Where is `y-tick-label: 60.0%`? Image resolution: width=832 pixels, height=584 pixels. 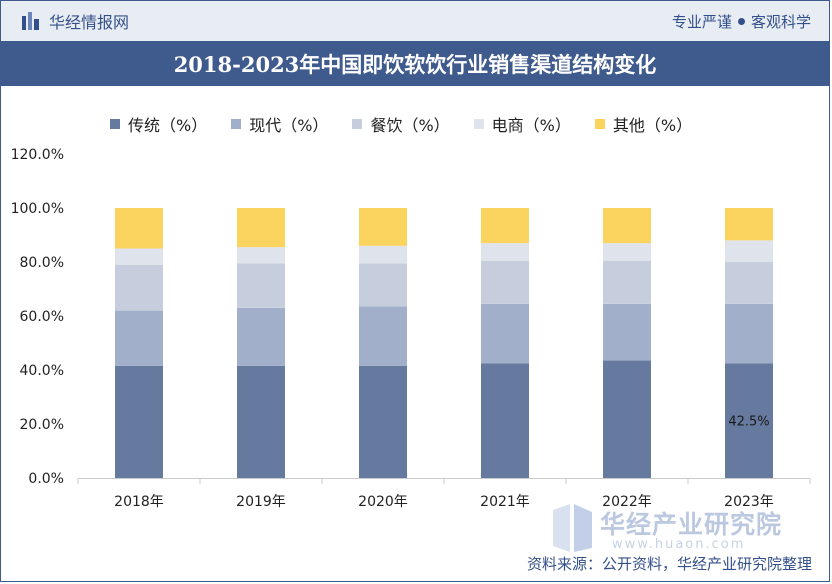
y-tick-label: 60.0% is located at coordinates (42, 317).